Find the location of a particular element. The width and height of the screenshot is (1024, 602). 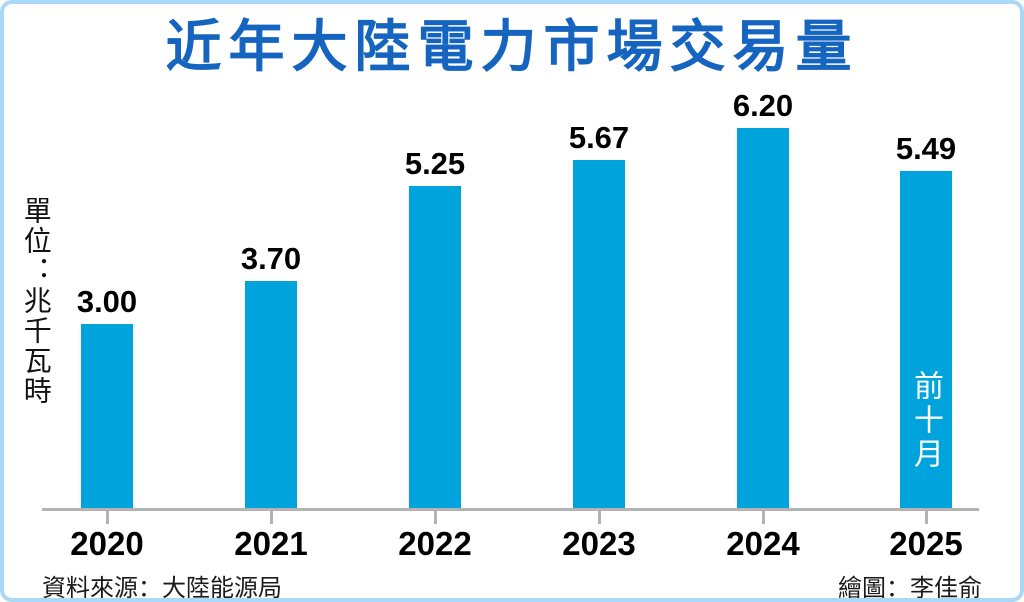

value-label-2020: 3.00 is located at coordinates (107, 301).